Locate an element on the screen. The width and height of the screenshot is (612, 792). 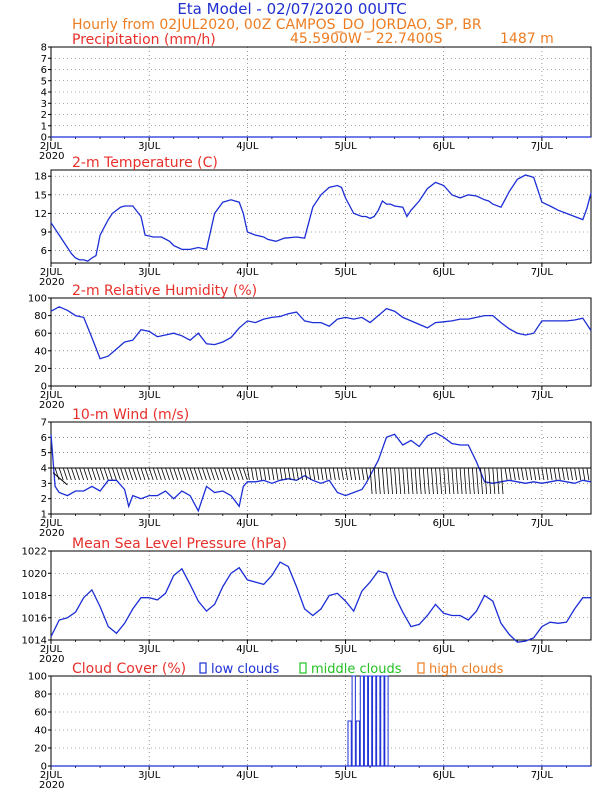
legend-swatch-middle is located at coordinates (303, 668).